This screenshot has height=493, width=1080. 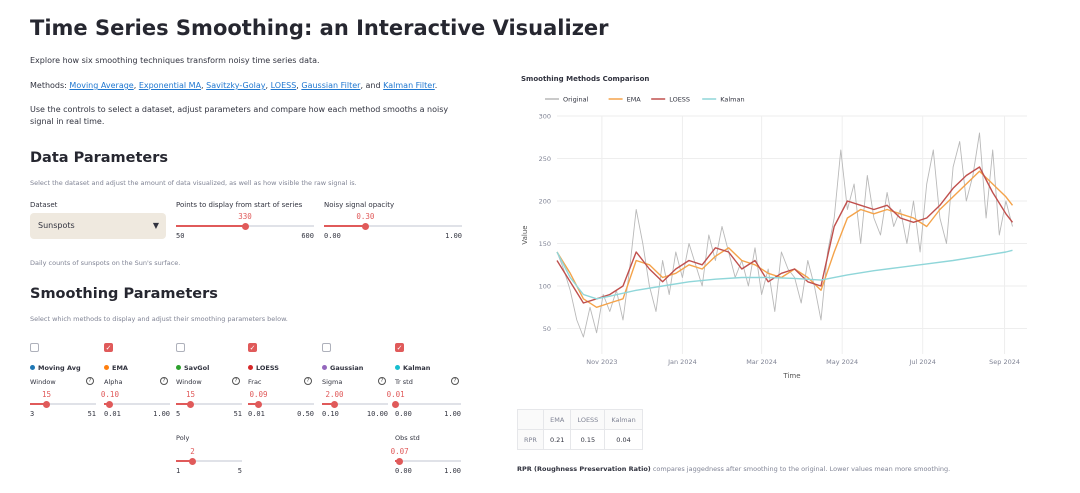 I want to click on opacity-slider-track, so click(x=393, y=226).